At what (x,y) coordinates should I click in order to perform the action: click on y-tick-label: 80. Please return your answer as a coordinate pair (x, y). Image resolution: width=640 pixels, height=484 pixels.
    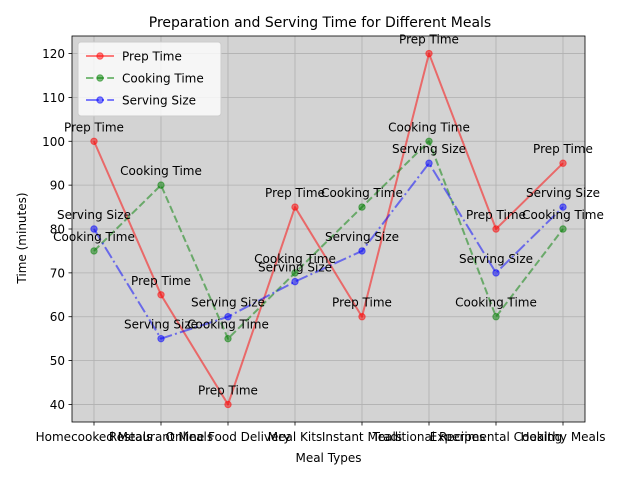
    Looking at the image, I should click on (57, 230).